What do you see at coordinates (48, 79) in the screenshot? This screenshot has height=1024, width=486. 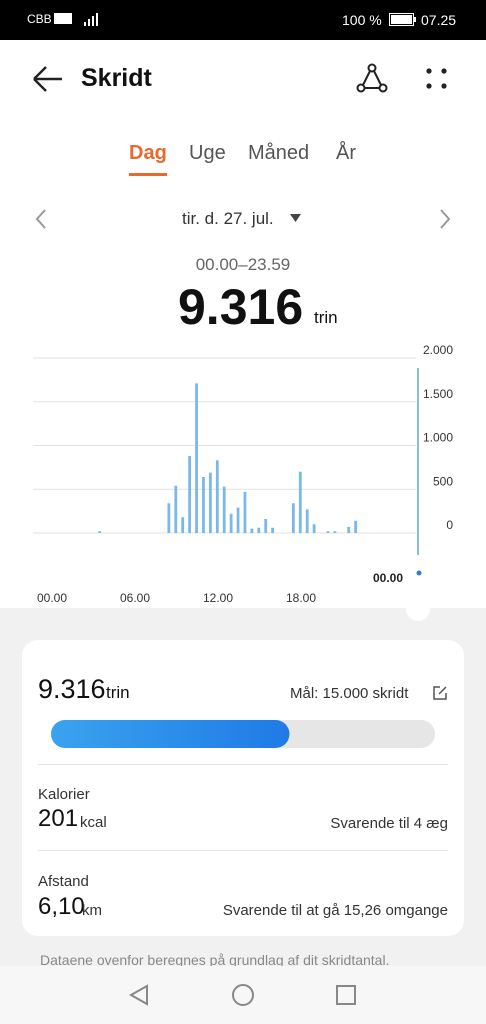 I see `back-button` at bounding box center [48, 79].